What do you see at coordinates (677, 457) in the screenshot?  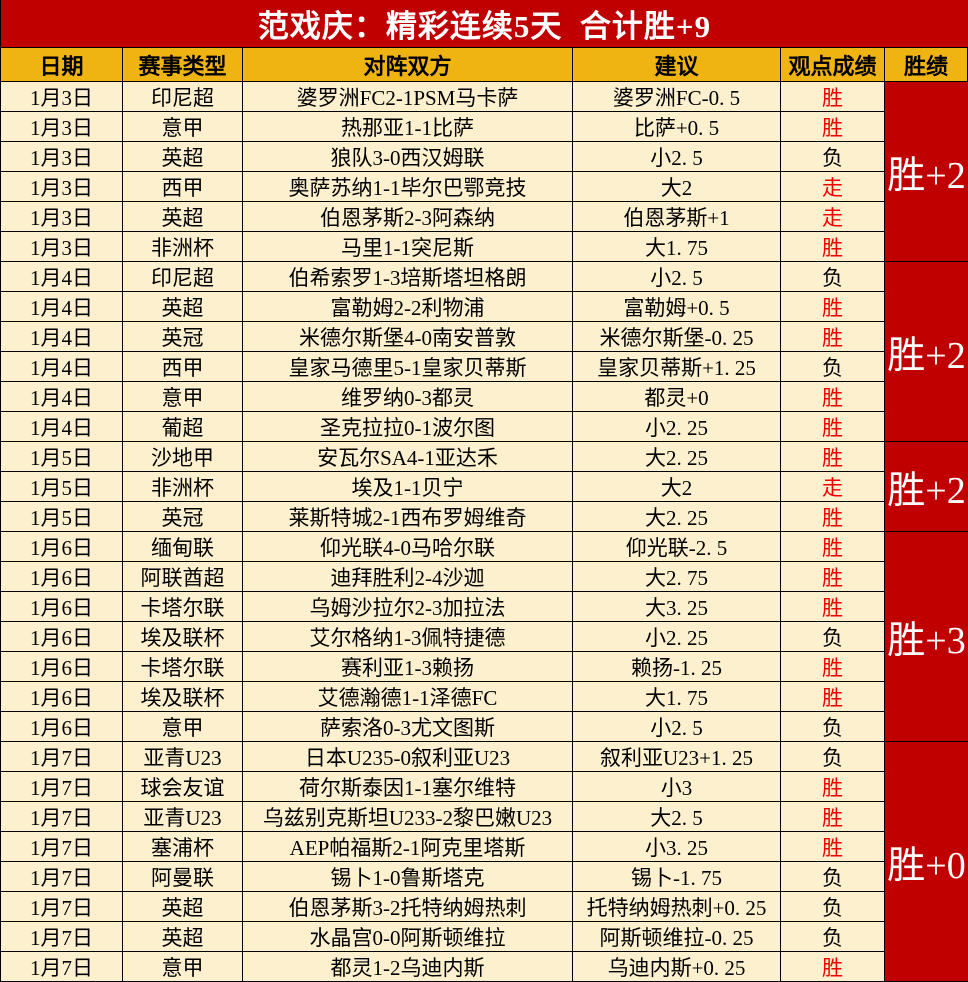 I see `advice-cell: 大2. 25` at bounding box center [677, 457].